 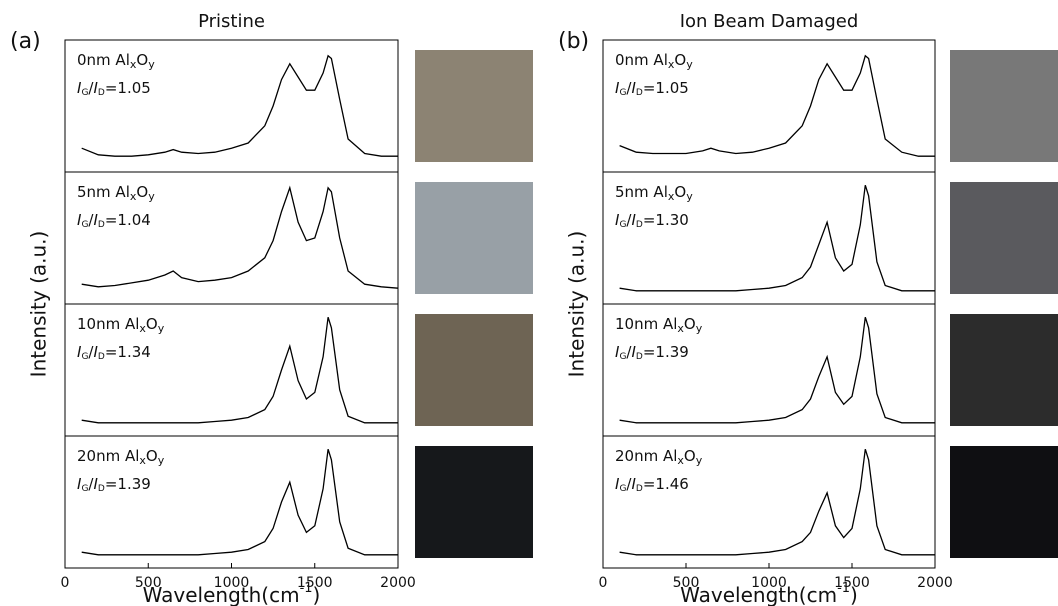 What do you see at coordinates (641, 60) in the screenshot?
I see `text-part: 0nm Al` at bounding box center [641, 60].